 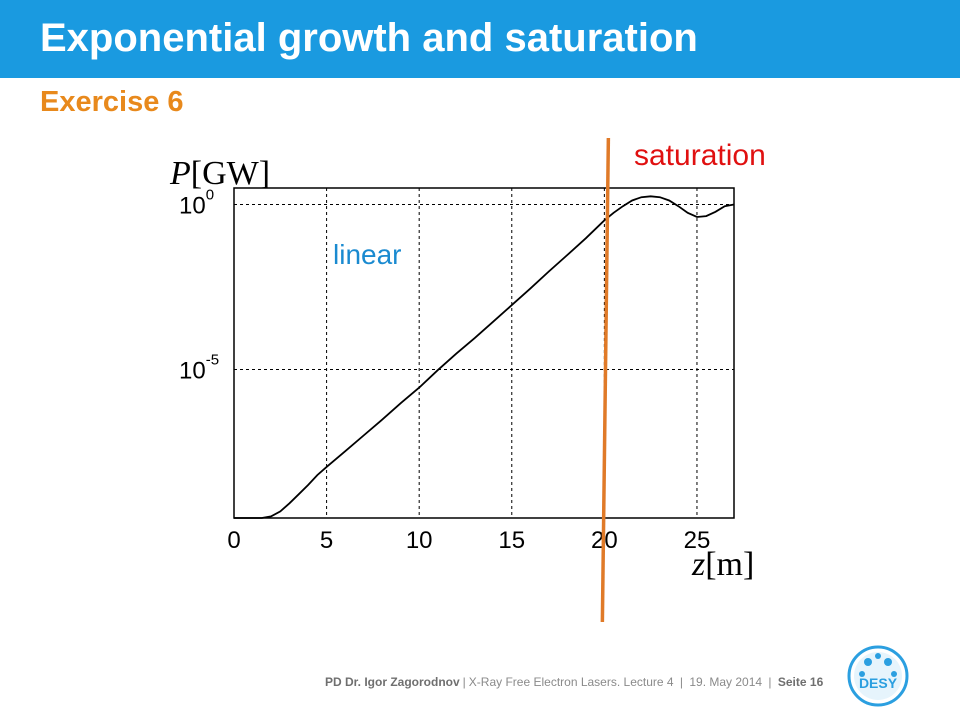 I want to click on slide-subtitle: Exercise 6, so click(x=112, y=102).